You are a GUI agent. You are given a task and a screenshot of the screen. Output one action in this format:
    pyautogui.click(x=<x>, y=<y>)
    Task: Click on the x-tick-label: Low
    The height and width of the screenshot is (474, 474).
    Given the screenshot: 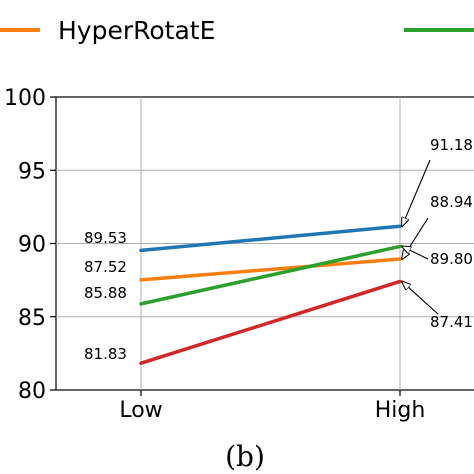 What is the action you would take?
    pyautogui.click(x=140, y=410)
    